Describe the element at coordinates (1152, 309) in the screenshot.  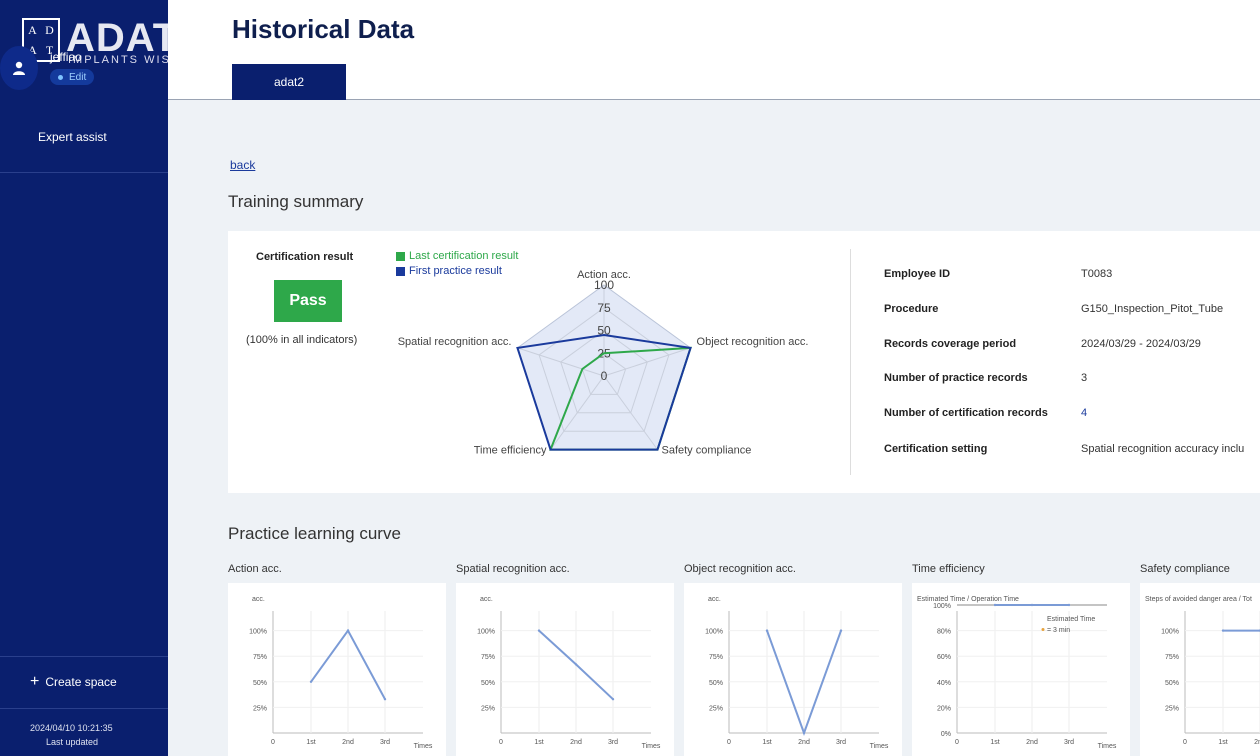
I see `info-value: G150_Inspection_Pitot_Tube` at that location.